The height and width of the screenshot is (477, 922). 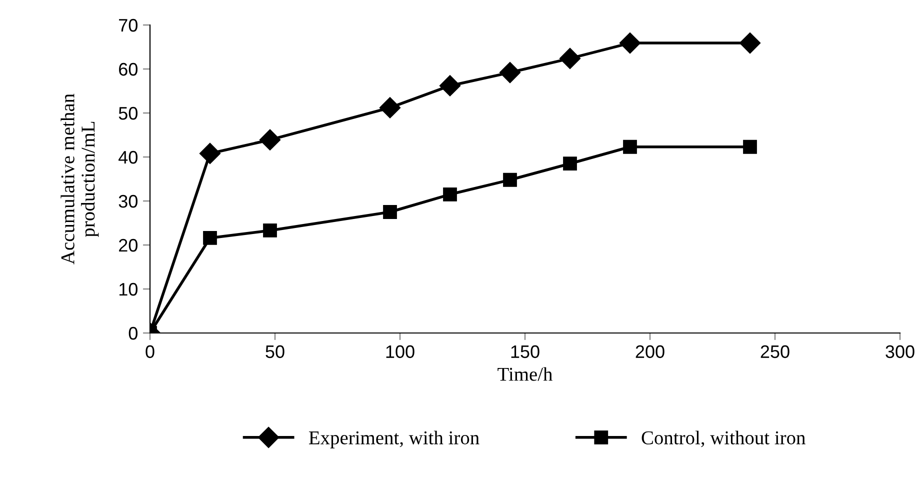 I want to click on y-axis-title: Accumulative methan production/mL, so click(x=79, y=179).